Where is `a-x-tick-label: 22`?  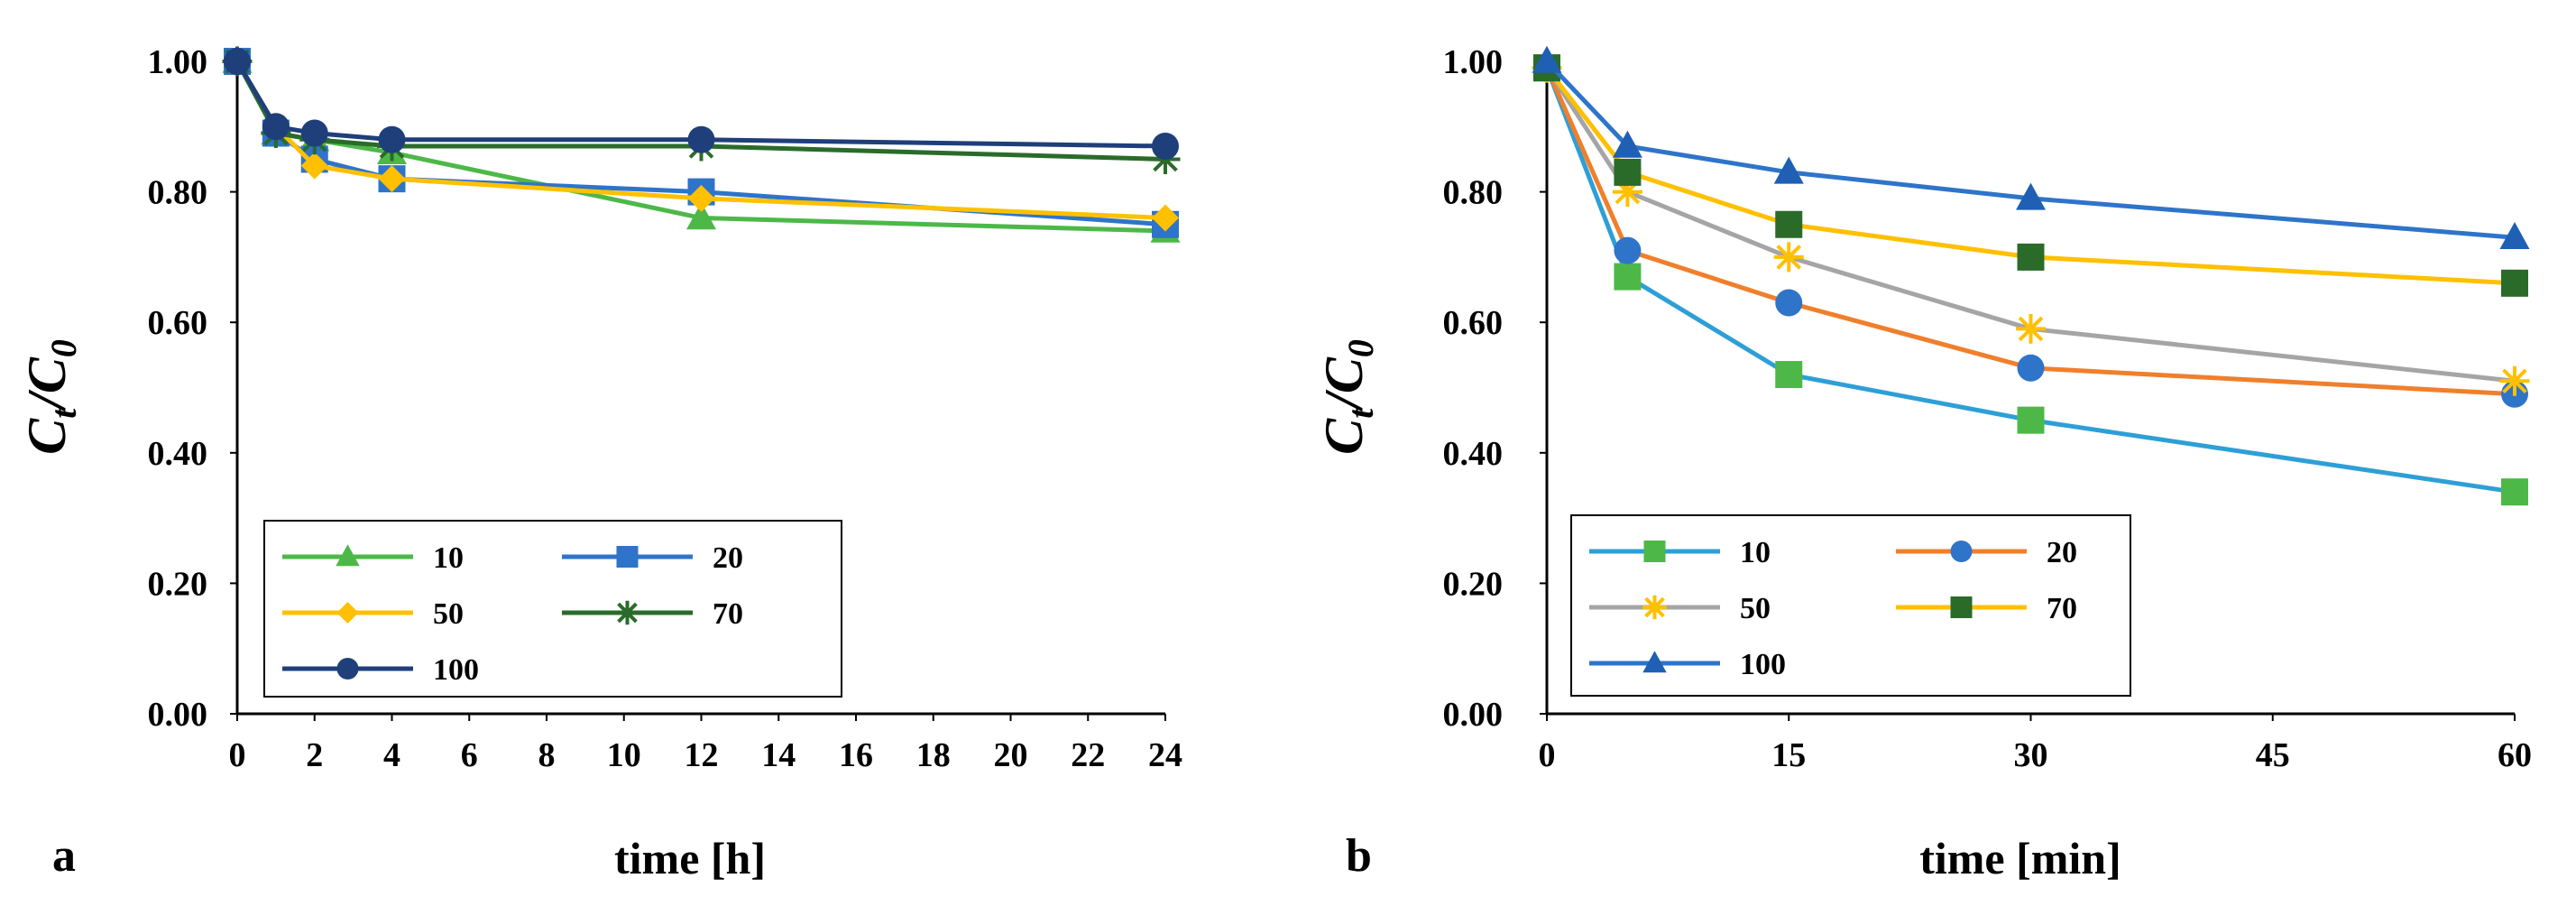
a-x-tick-label: 22 is located at coordinates (1088, 755).